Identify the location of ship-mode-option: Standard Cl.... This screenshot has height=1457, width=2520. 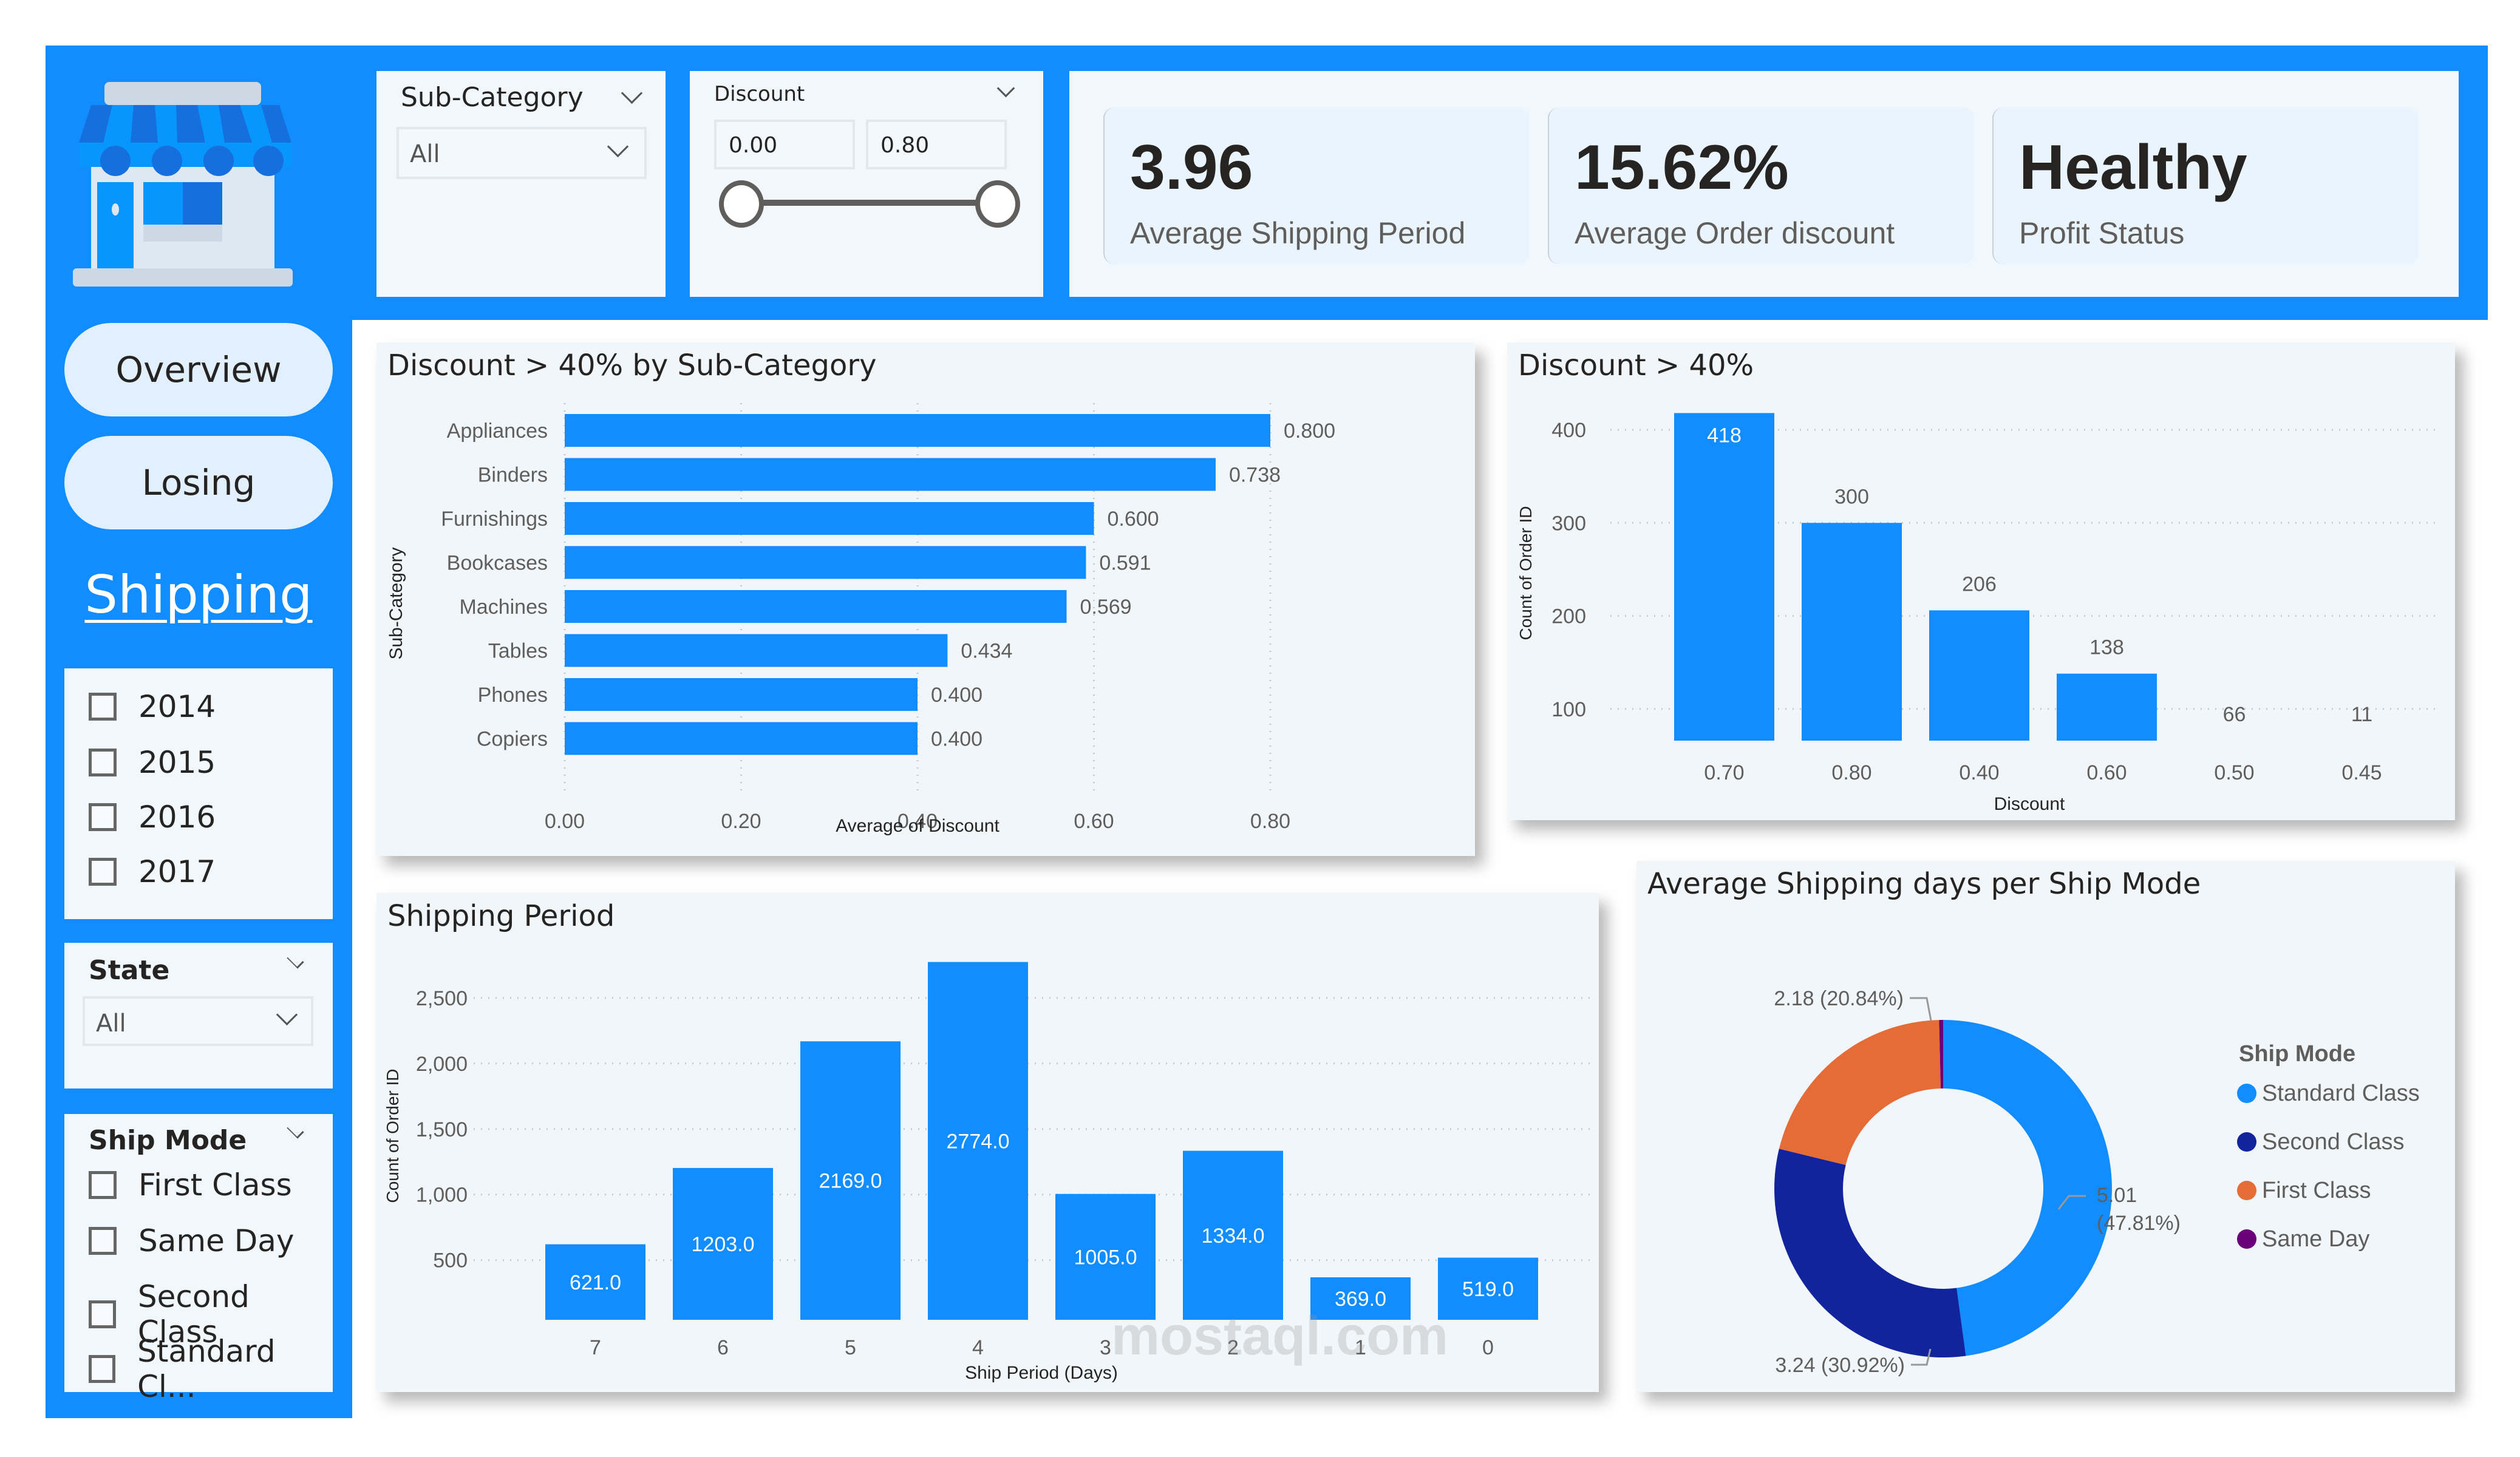
(211, 1369).